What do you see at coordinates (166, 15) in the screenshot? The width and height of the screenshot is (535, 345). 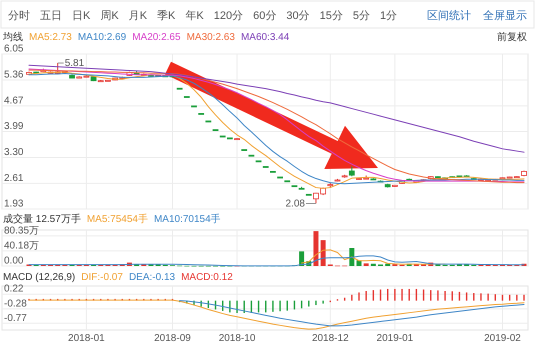 I see `text: 季K` at bounding box center [166, 15].